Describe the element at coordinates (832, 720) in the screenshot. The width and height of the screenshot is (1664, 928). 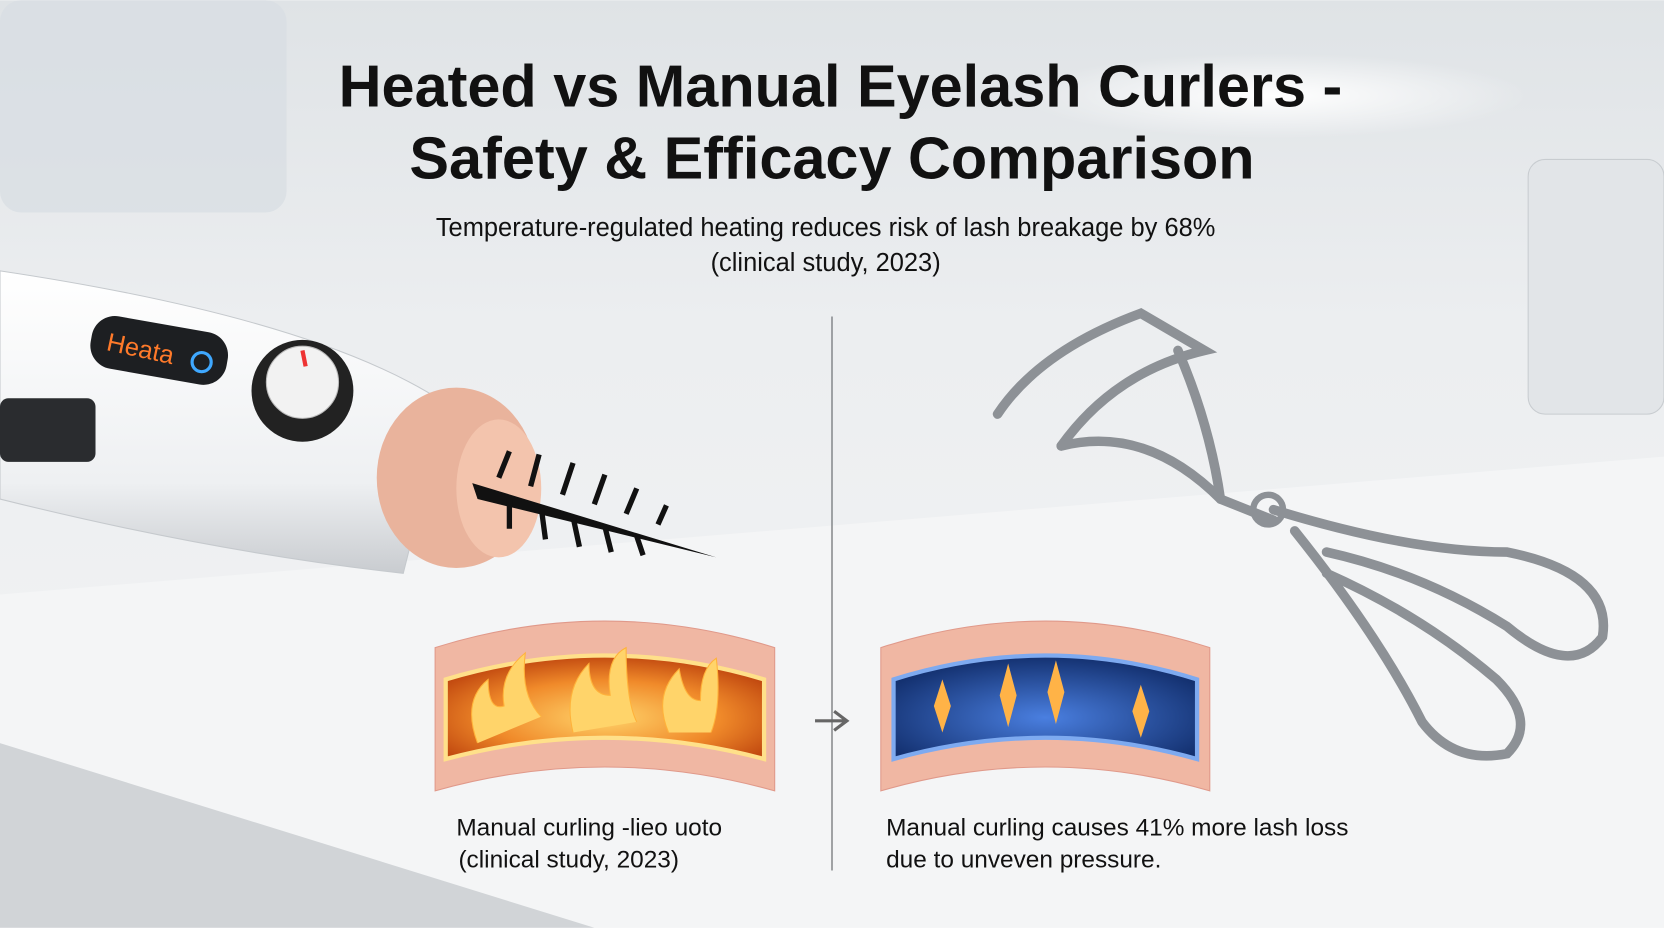
I see `arrow` at that location.